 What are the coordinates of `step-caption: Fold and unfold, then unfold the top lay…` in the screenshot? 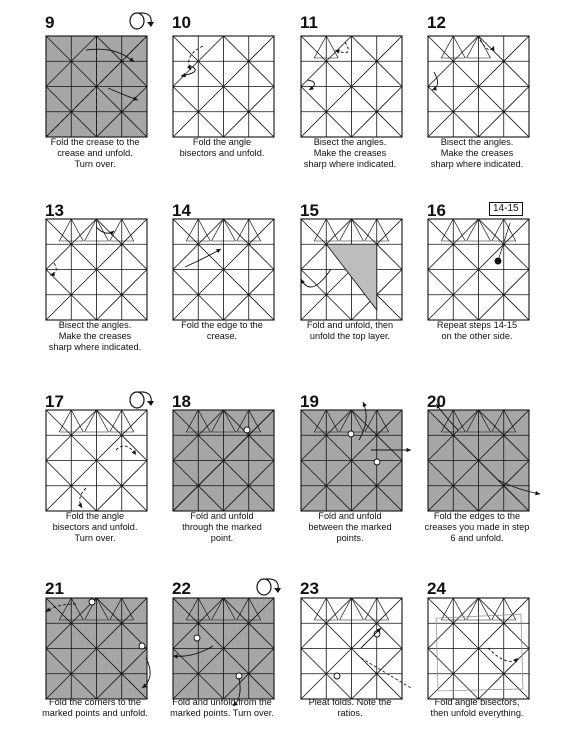 It's located at (350, 330).